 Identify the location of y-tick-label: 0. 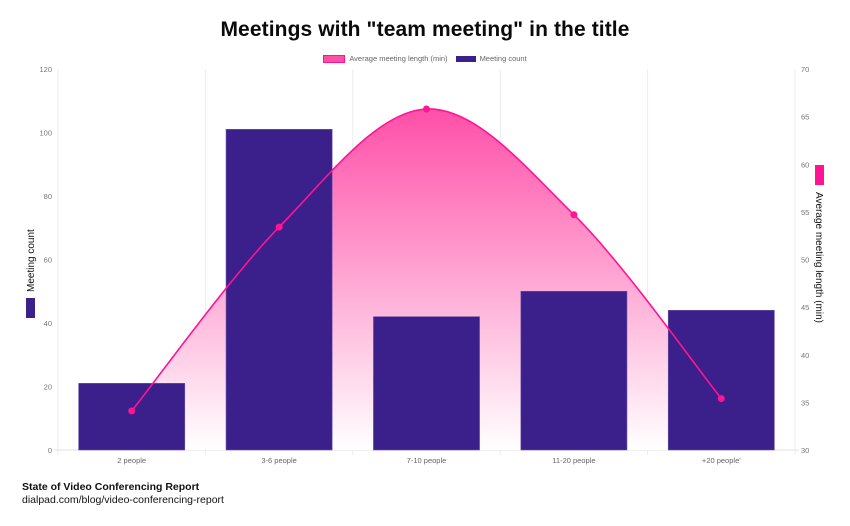
(50, 450).